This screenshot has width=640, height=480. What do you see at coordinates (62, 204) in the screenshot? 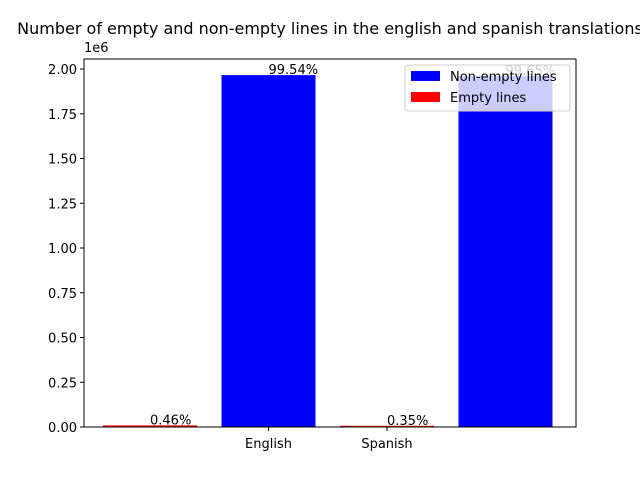
I see `y-tick-label: 1.25` at bounding box center [62, 204].